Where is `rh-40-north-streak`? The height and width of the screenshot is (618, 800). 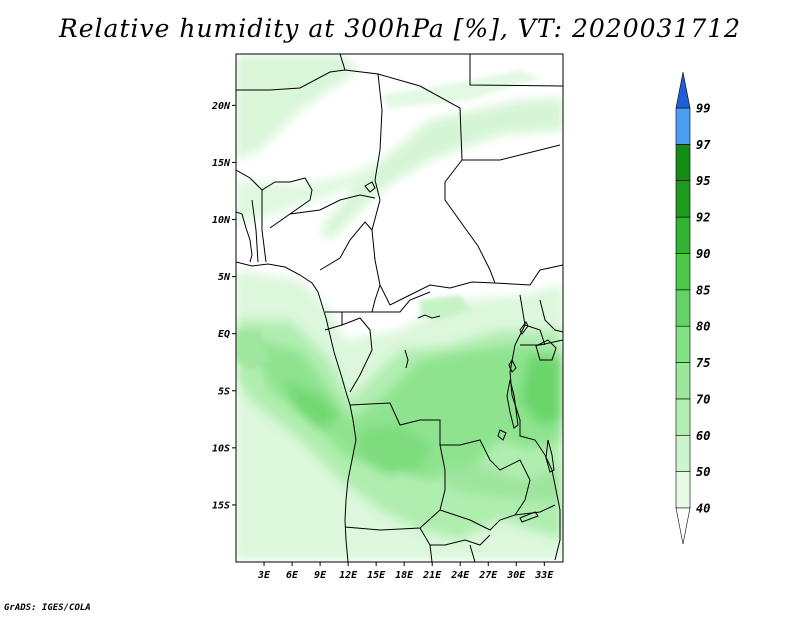 rh-40-north-streak is located at coordinates (460, 89).